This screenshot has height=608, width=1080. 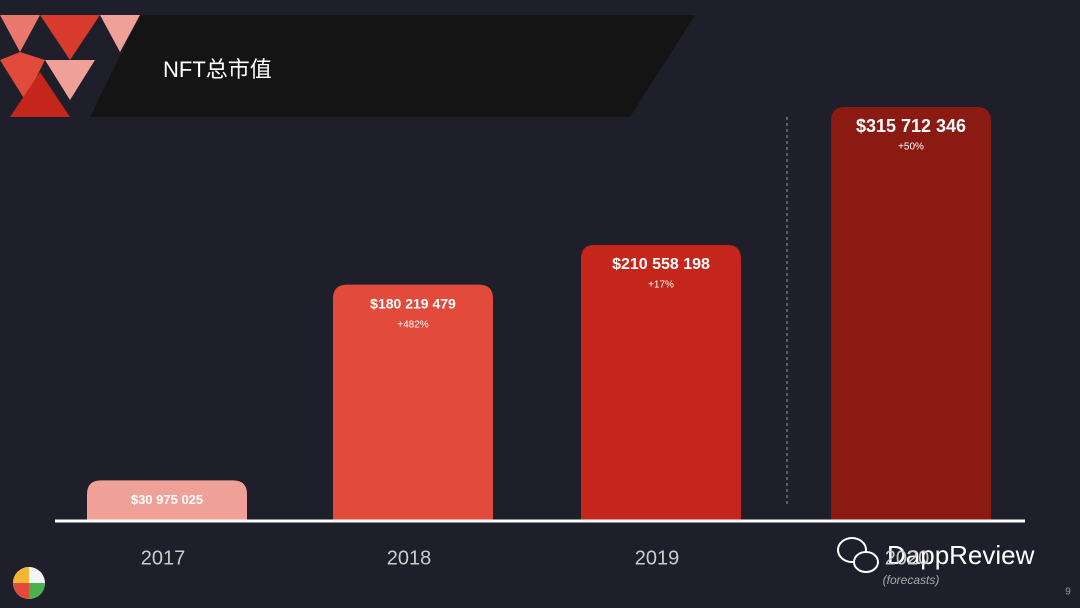 What do you see at coordinates (413, 324) in the screenshot?
I see `change-label: +482%` at bounding box center [413, 324].